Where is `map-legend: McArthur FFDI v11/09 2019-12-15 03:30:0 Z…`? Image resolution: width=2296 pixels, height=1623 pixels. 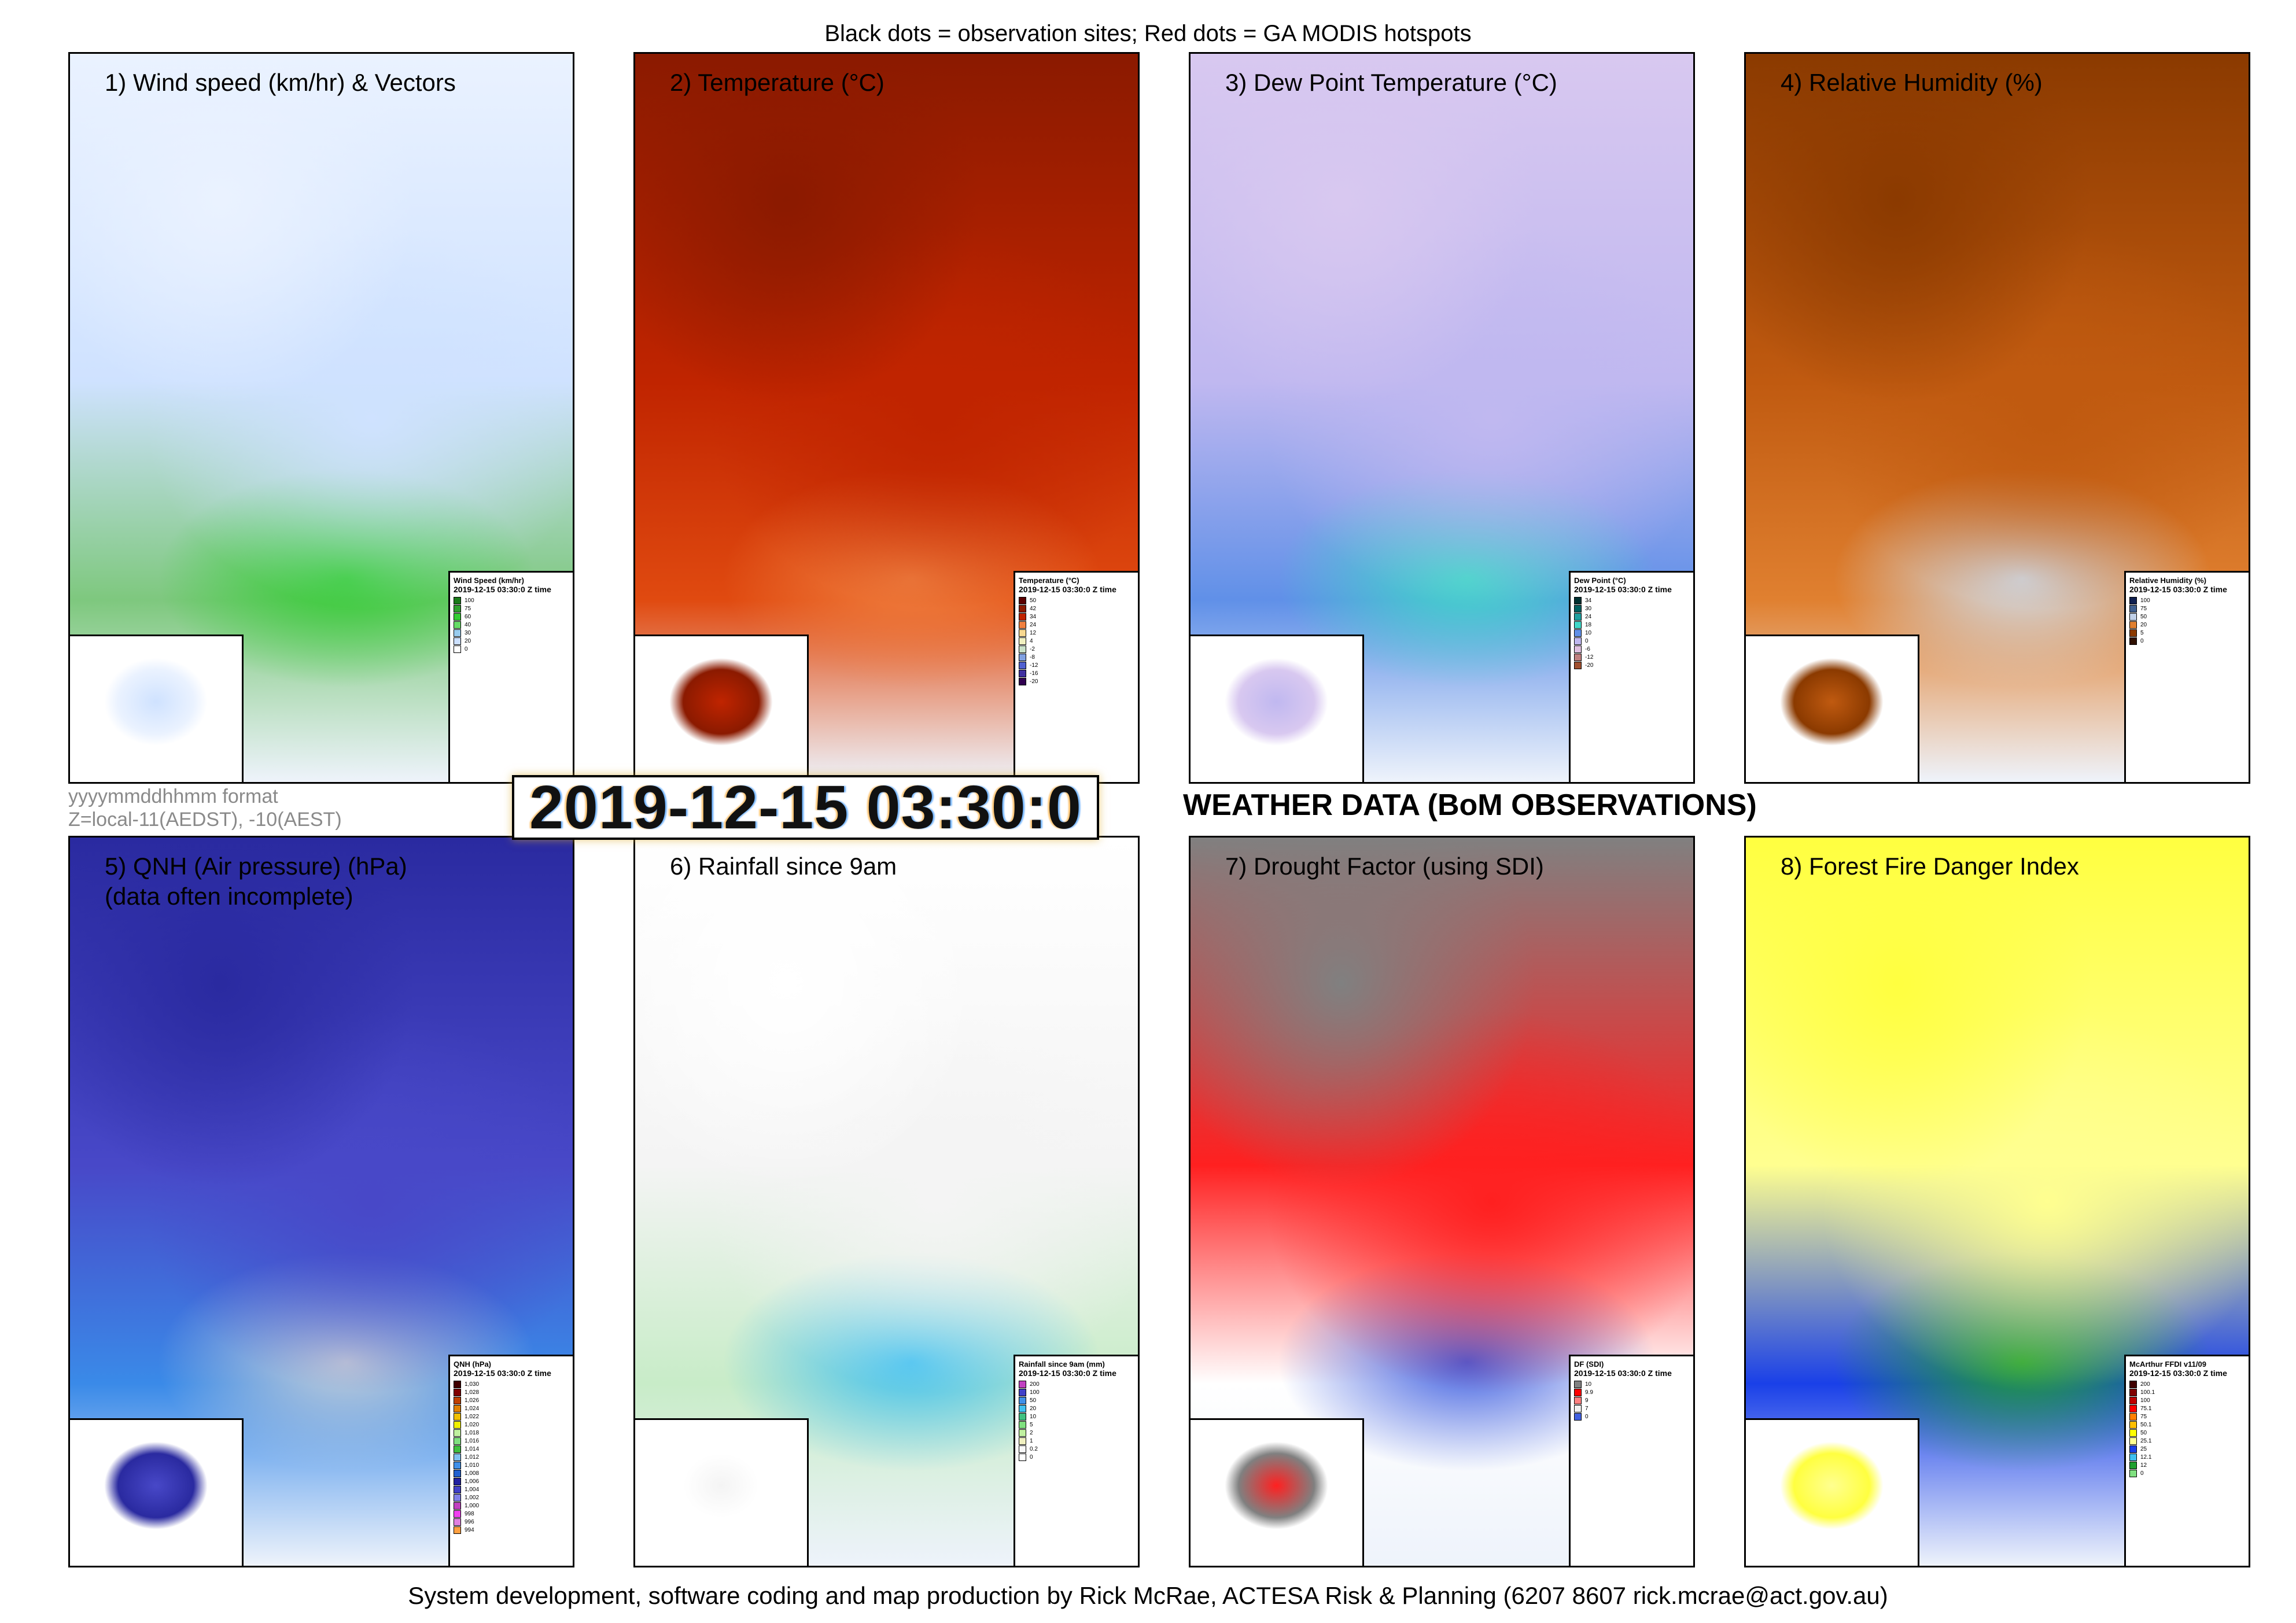
map-legend: McArthur FFDI v11/09 2019-12-15 03:30:0 Z… is located at coordinates (2186, 1461).